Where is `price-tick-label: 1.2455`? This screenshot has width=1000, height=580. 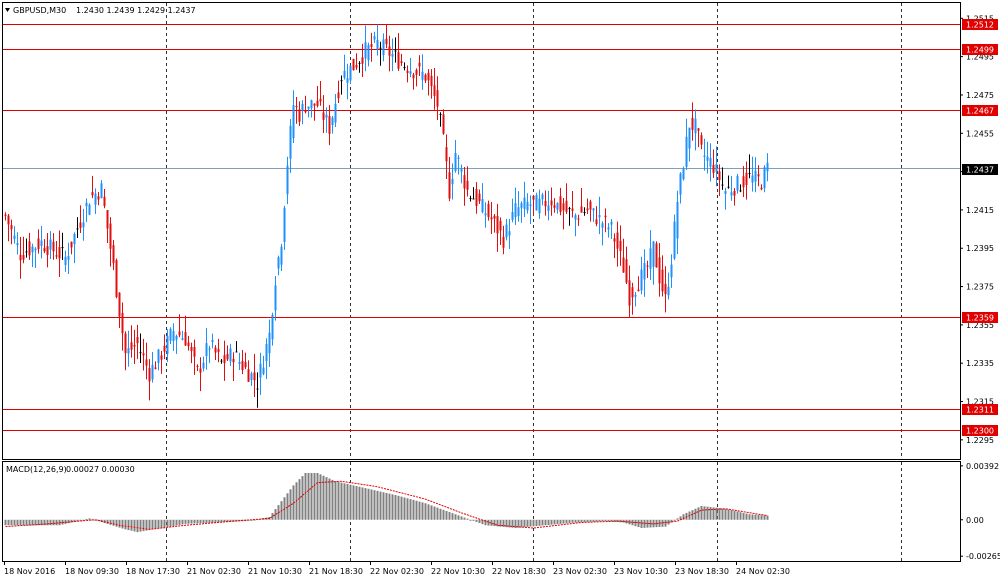 price-tick-label: 1.2455 is located at coordinates (980, 133).